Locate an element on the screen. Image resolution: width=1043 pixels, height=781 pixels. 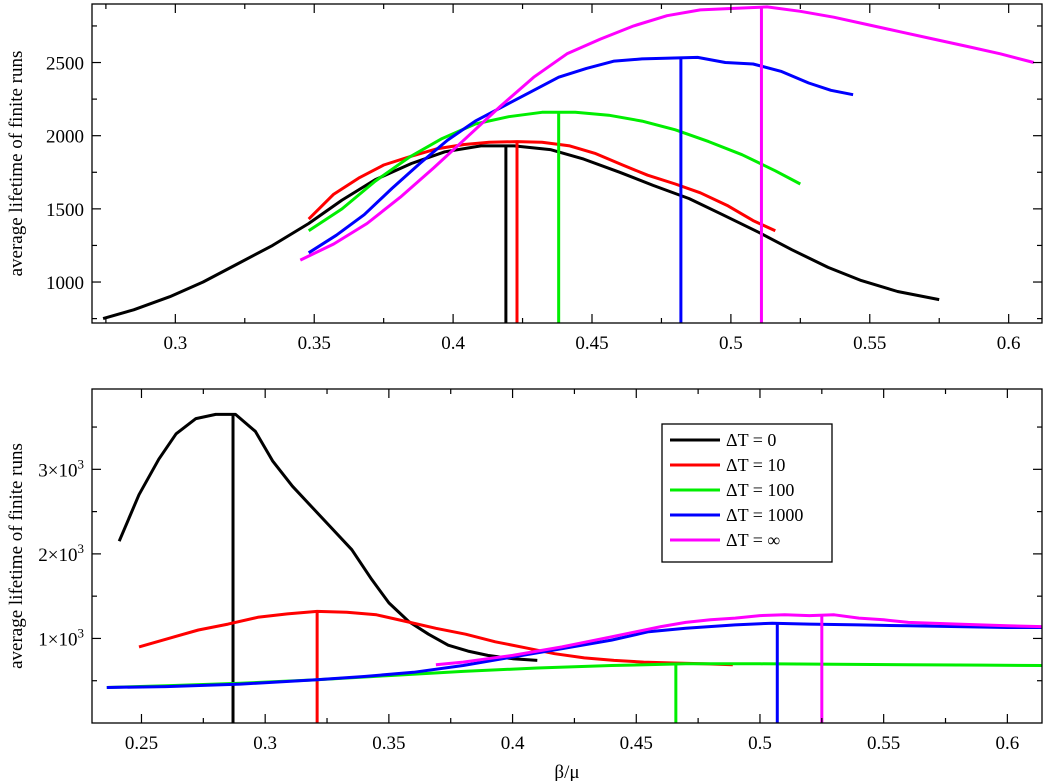
legend-label: ΔT = 10 is located at coordinates (755, 465).